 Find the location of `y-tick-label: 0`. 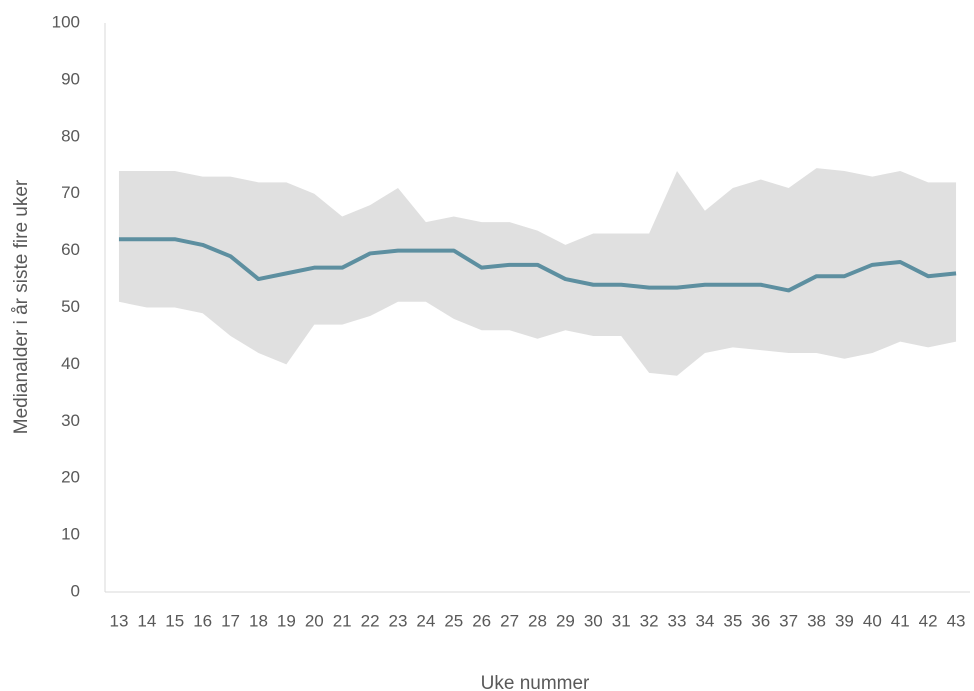

y-tick-label: 0 is located at coordinates (75, 590).